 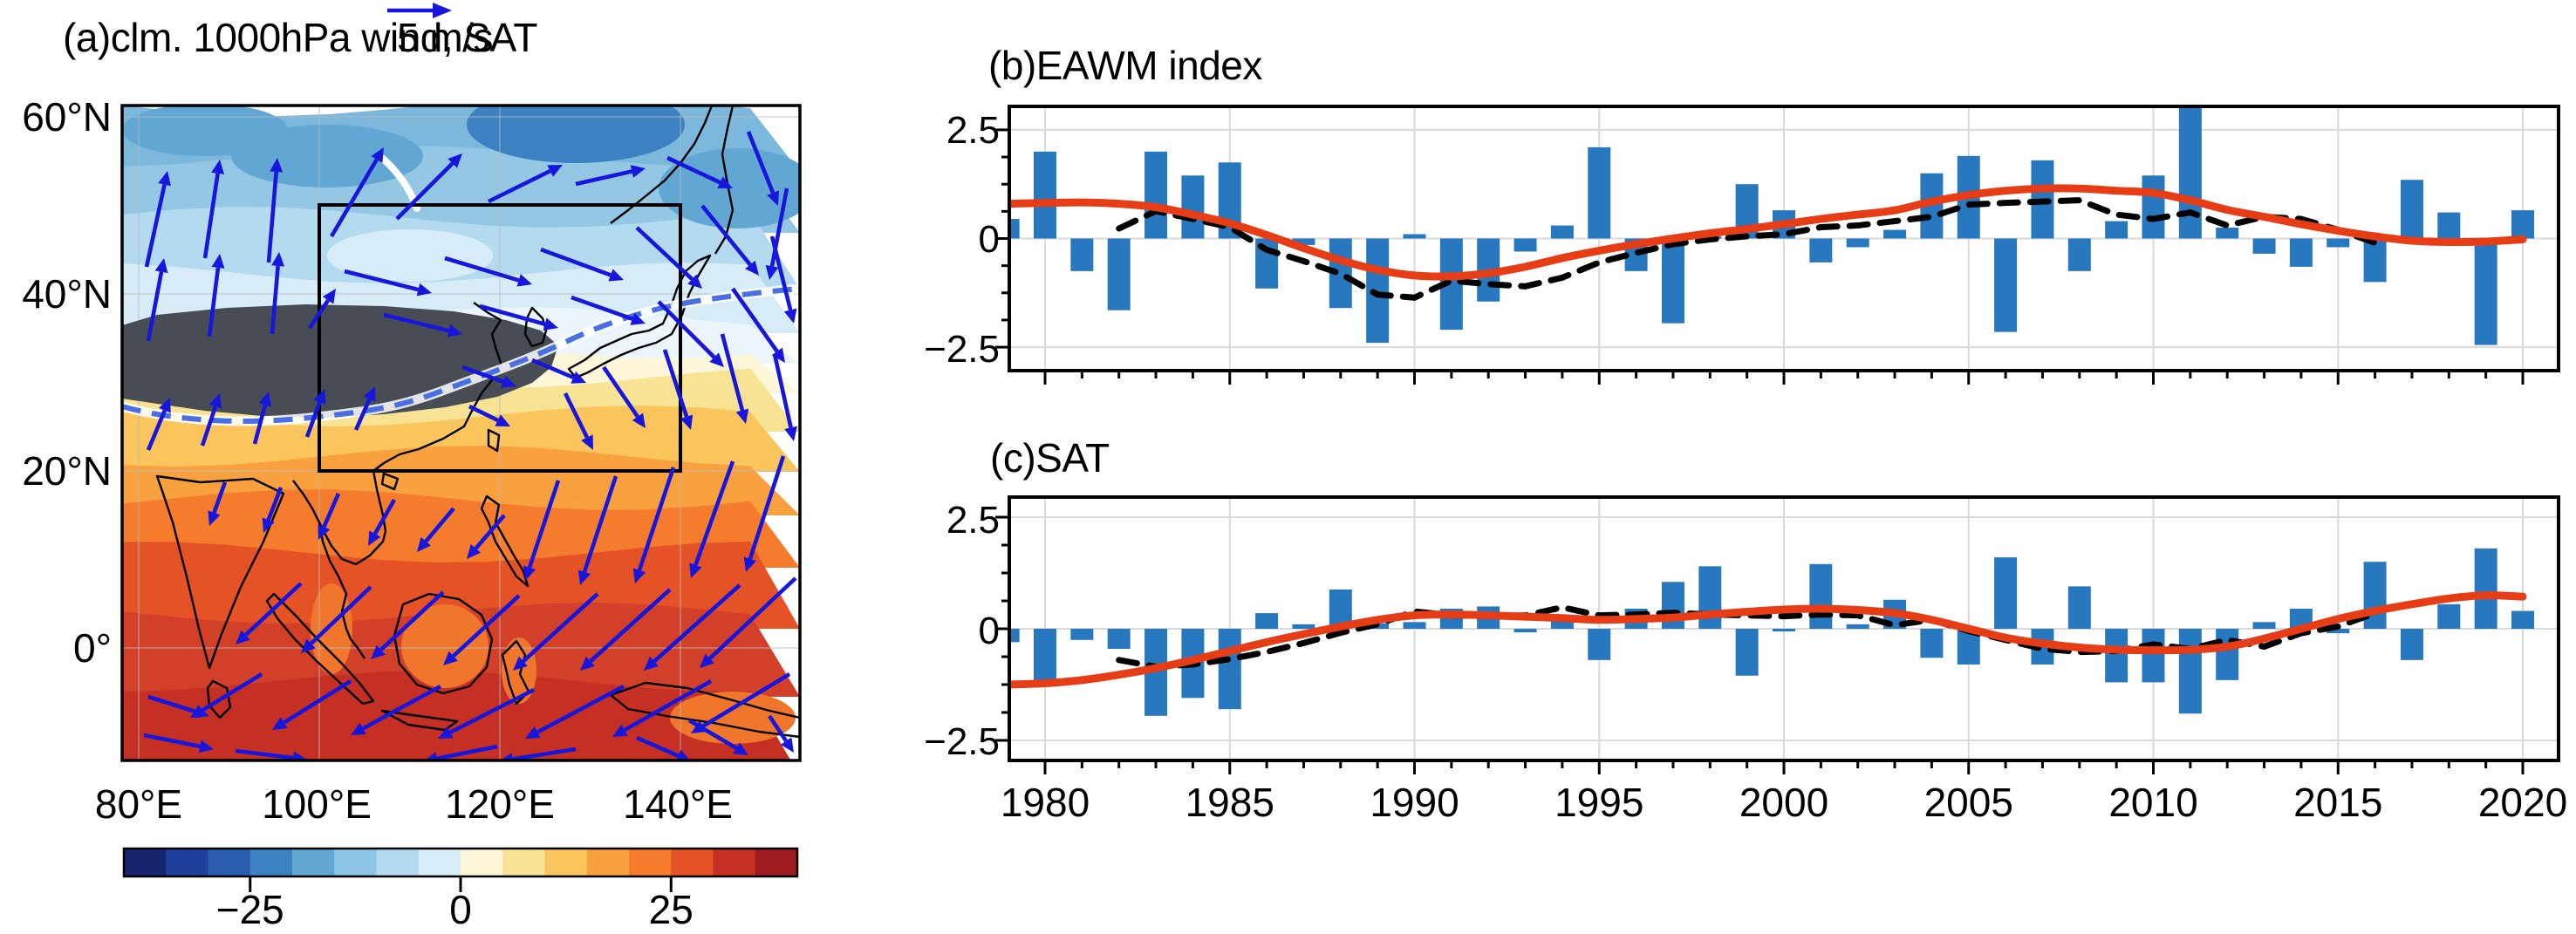 I want to click on eawm-analysis-box, so click(x=500, y=338).